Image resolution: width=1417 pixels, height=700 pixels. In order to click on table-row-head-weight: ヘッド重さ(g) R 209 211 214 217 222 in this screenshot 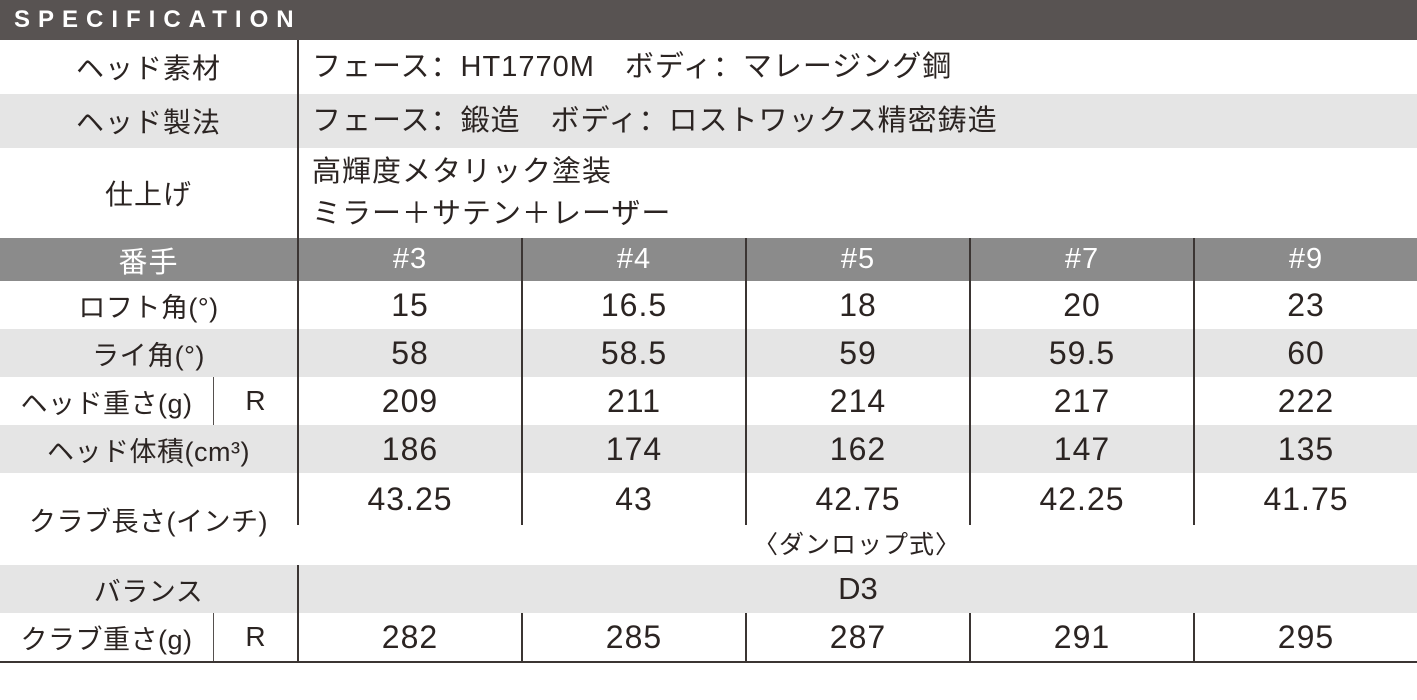, I will do `click(708, 401)`.